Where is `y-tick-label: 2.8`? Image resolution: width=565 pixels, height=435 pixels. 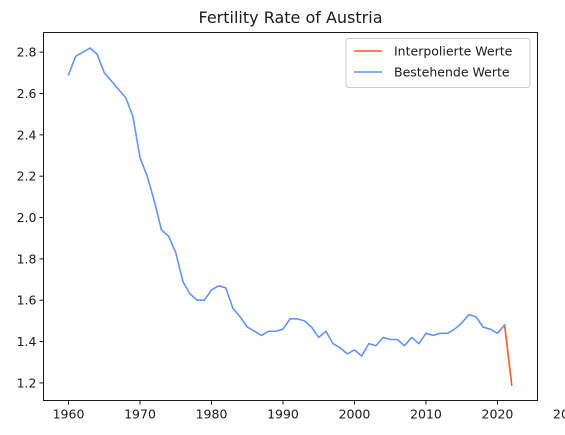
y-tick-label: 2.8 is located at coordinates (27, 52).